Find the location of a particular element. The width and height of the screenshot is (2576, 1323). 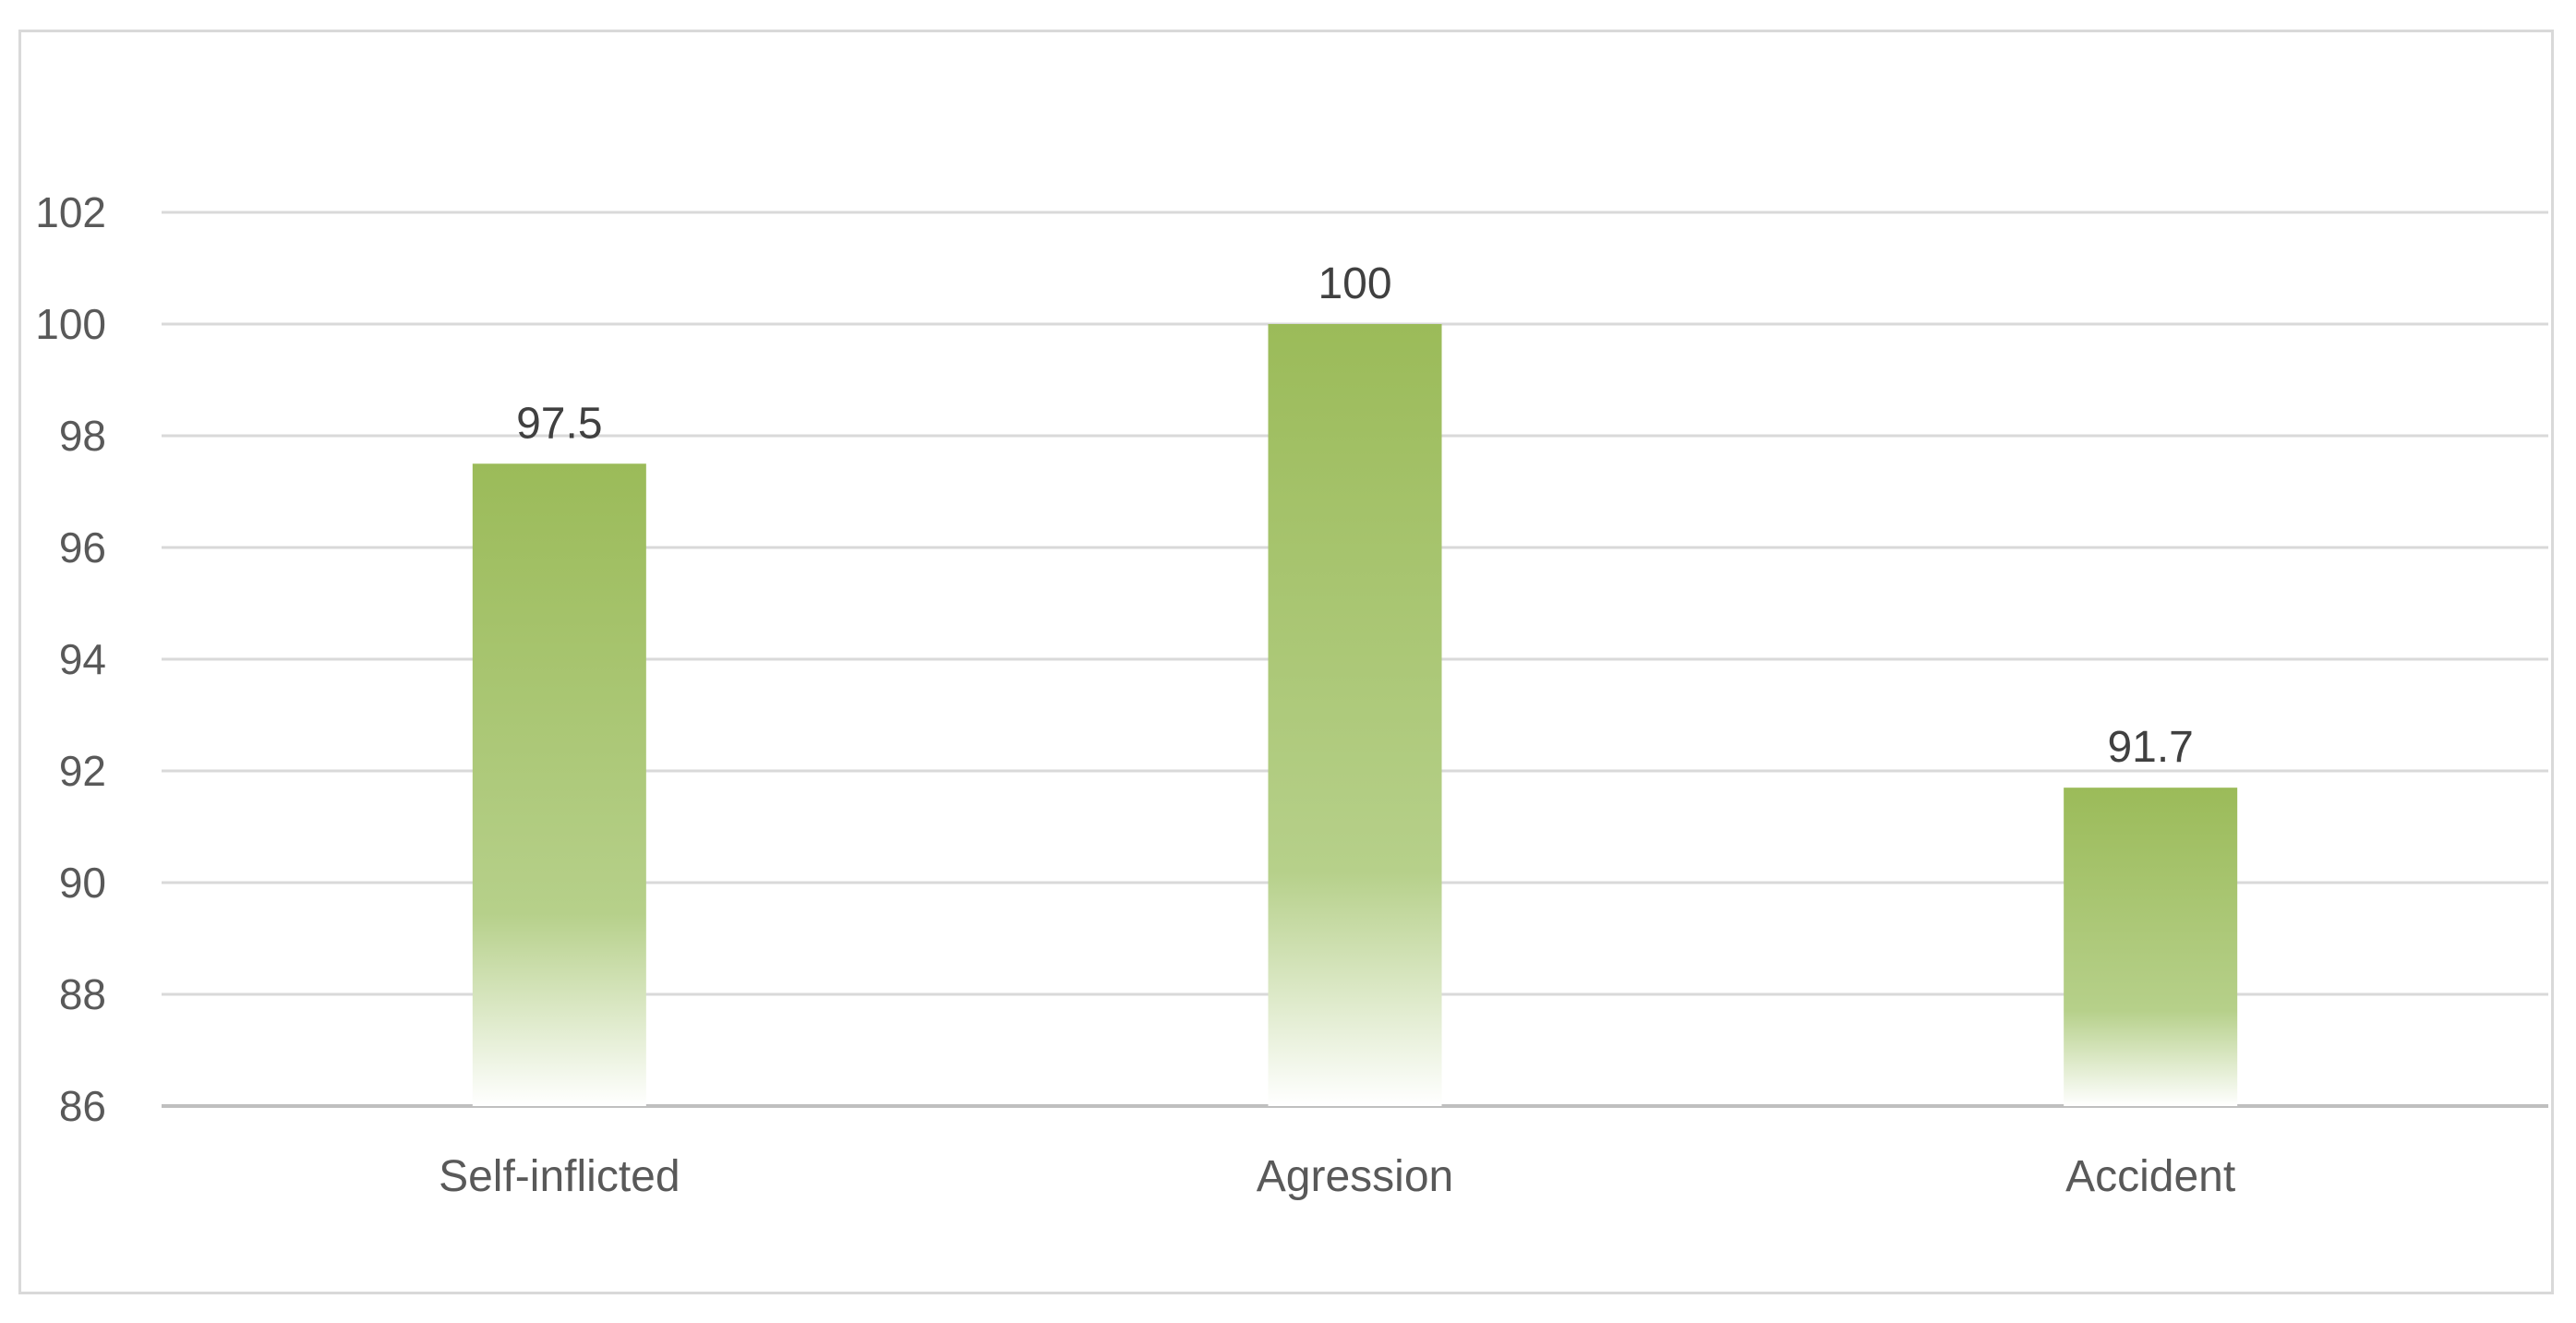

y-axis-ticks: 86 88 90 92 94 96 98 100 102 is located at coordinates (70, 659).